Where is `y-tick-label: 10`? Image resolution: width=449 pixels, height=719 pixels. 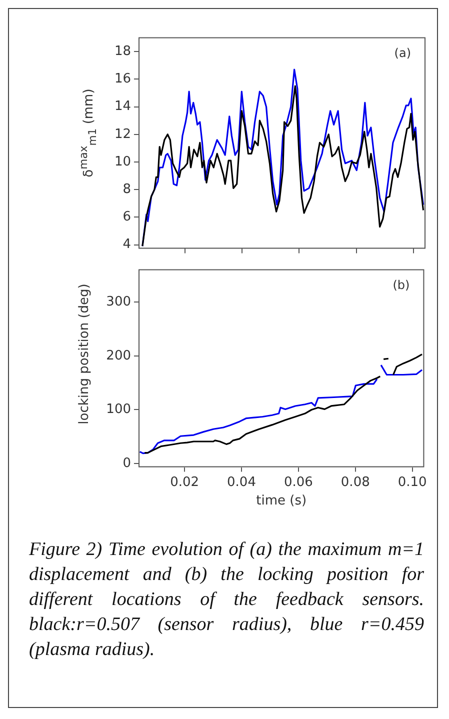 y-tick-label: 10 is located at coordinates (122, 162).